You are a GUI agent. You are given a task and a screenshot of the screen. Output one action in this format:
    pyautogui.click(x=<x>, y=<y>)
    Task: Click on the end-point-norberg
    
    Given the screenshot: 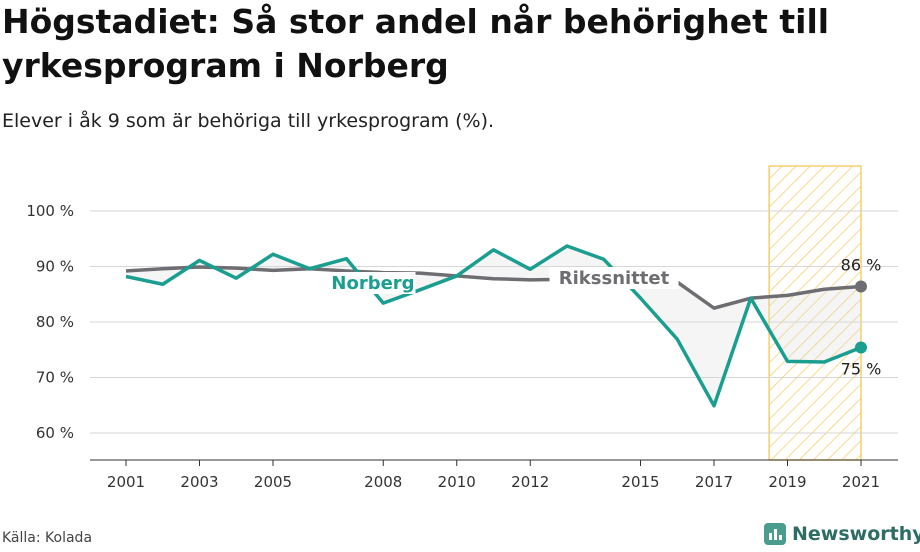 What is the action you would take?
    pyautogui.click(x=861, y=347)
    